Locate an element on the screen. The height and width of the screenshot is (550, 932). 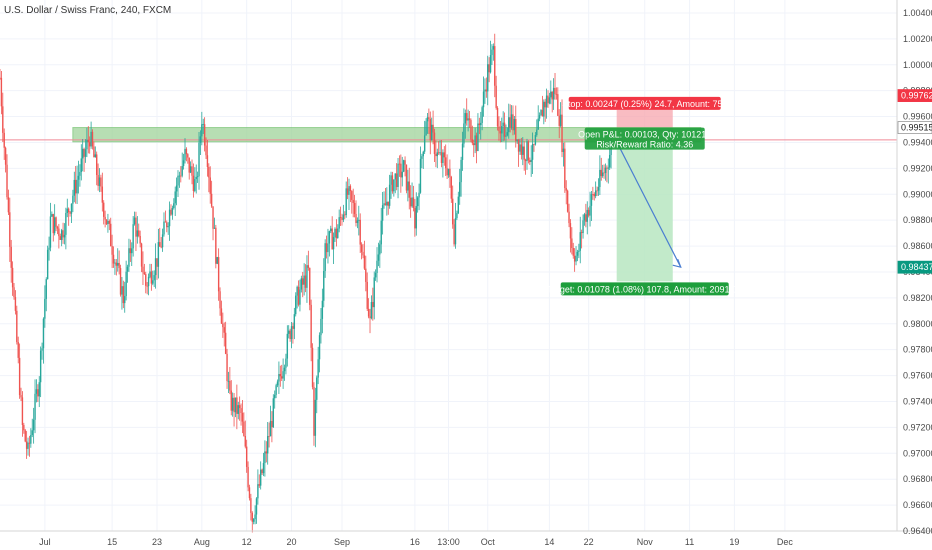
x-tick-label: 22 is located at coordinates (589, 542).